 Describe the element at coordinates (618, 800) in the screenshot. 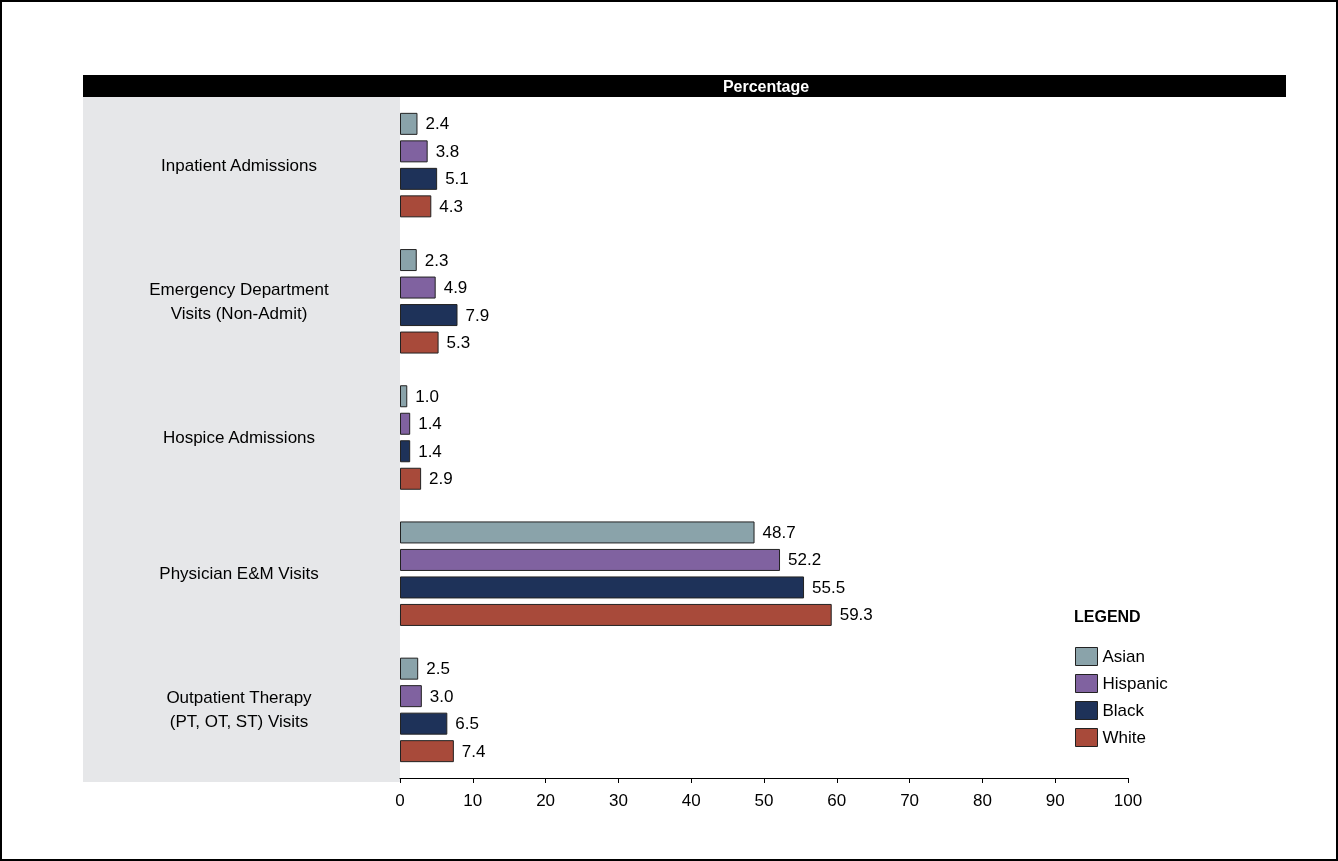

I see `x-tick-label: 30` at that location.